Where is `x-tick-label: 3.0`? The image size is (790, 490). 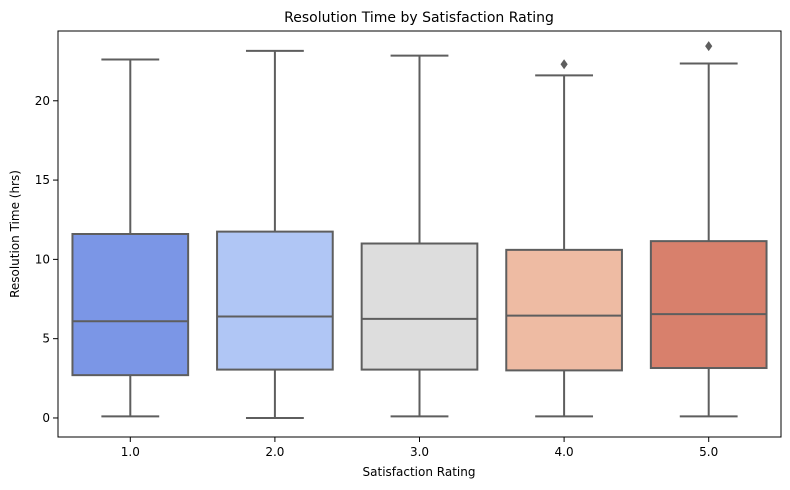
x-tick-label: 3.0 is located at coordinates (419, 452).